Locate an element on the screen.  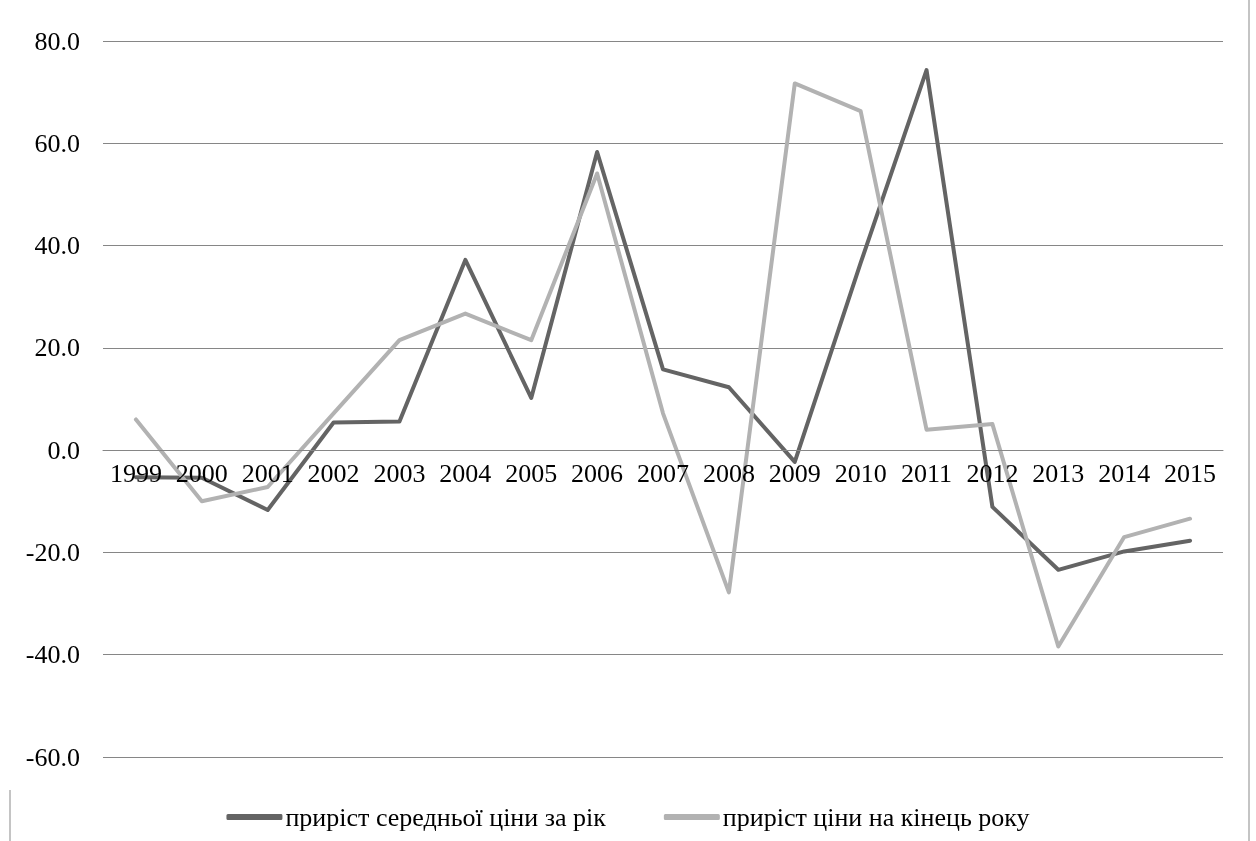
y-tick-label: 60.0 is located at coordinates (57, 143).